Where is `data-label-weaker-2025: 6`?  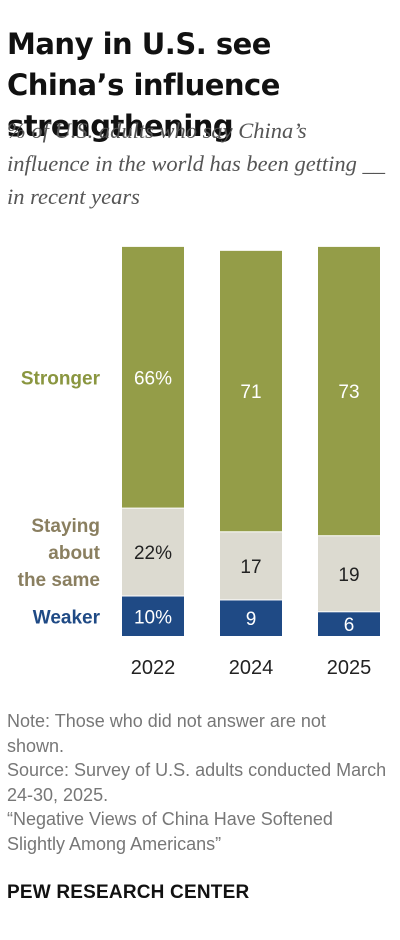
data-label-weaker-2025: 6 is located at coordinates (349, 625).